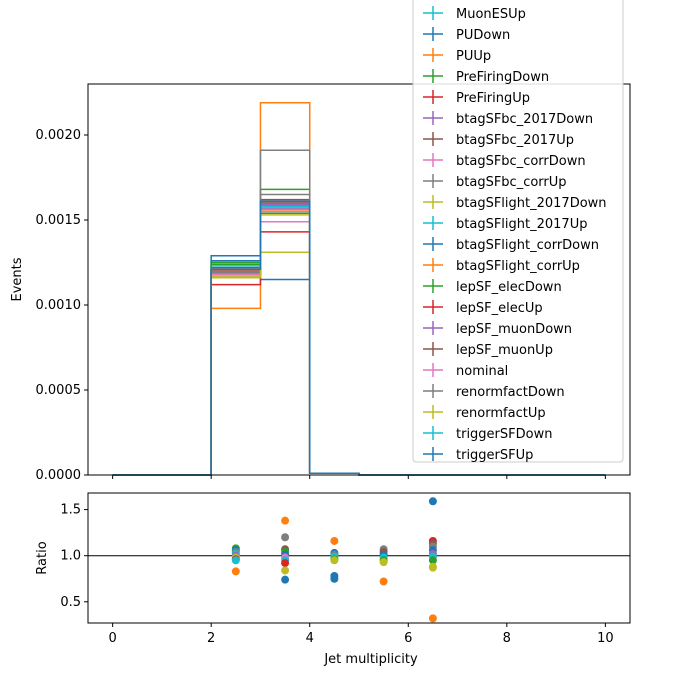  I want to click on legend-label: btagSFbc_corrDown, so click(521, 161).